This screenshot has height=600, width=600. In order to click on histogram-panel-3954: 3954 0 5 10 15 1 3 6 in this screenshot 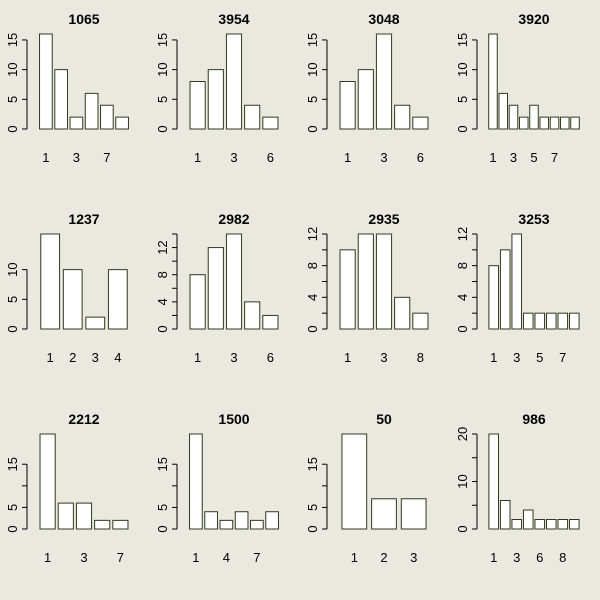, I will do `click(217, 88)`.